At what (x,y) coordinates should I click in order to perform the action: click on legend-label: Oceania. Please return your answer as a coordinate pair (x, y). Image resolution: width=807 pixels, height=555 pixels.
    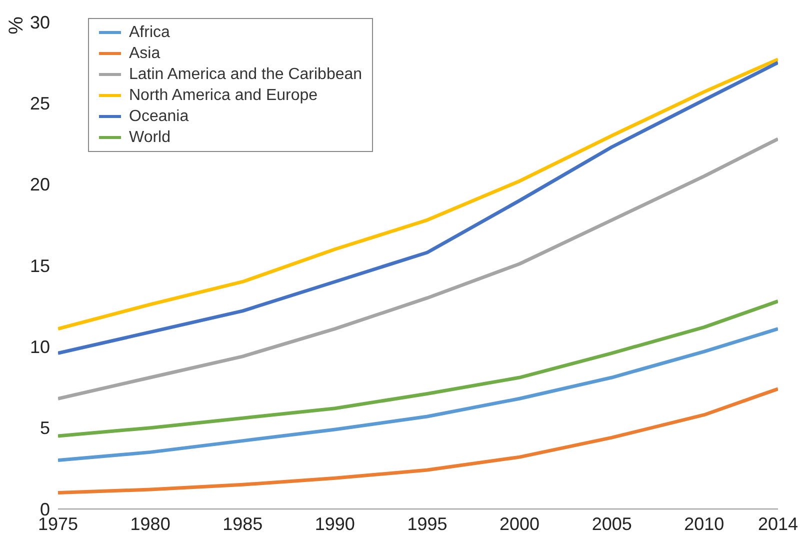
    Looking at the image, I should click on (159, 117).